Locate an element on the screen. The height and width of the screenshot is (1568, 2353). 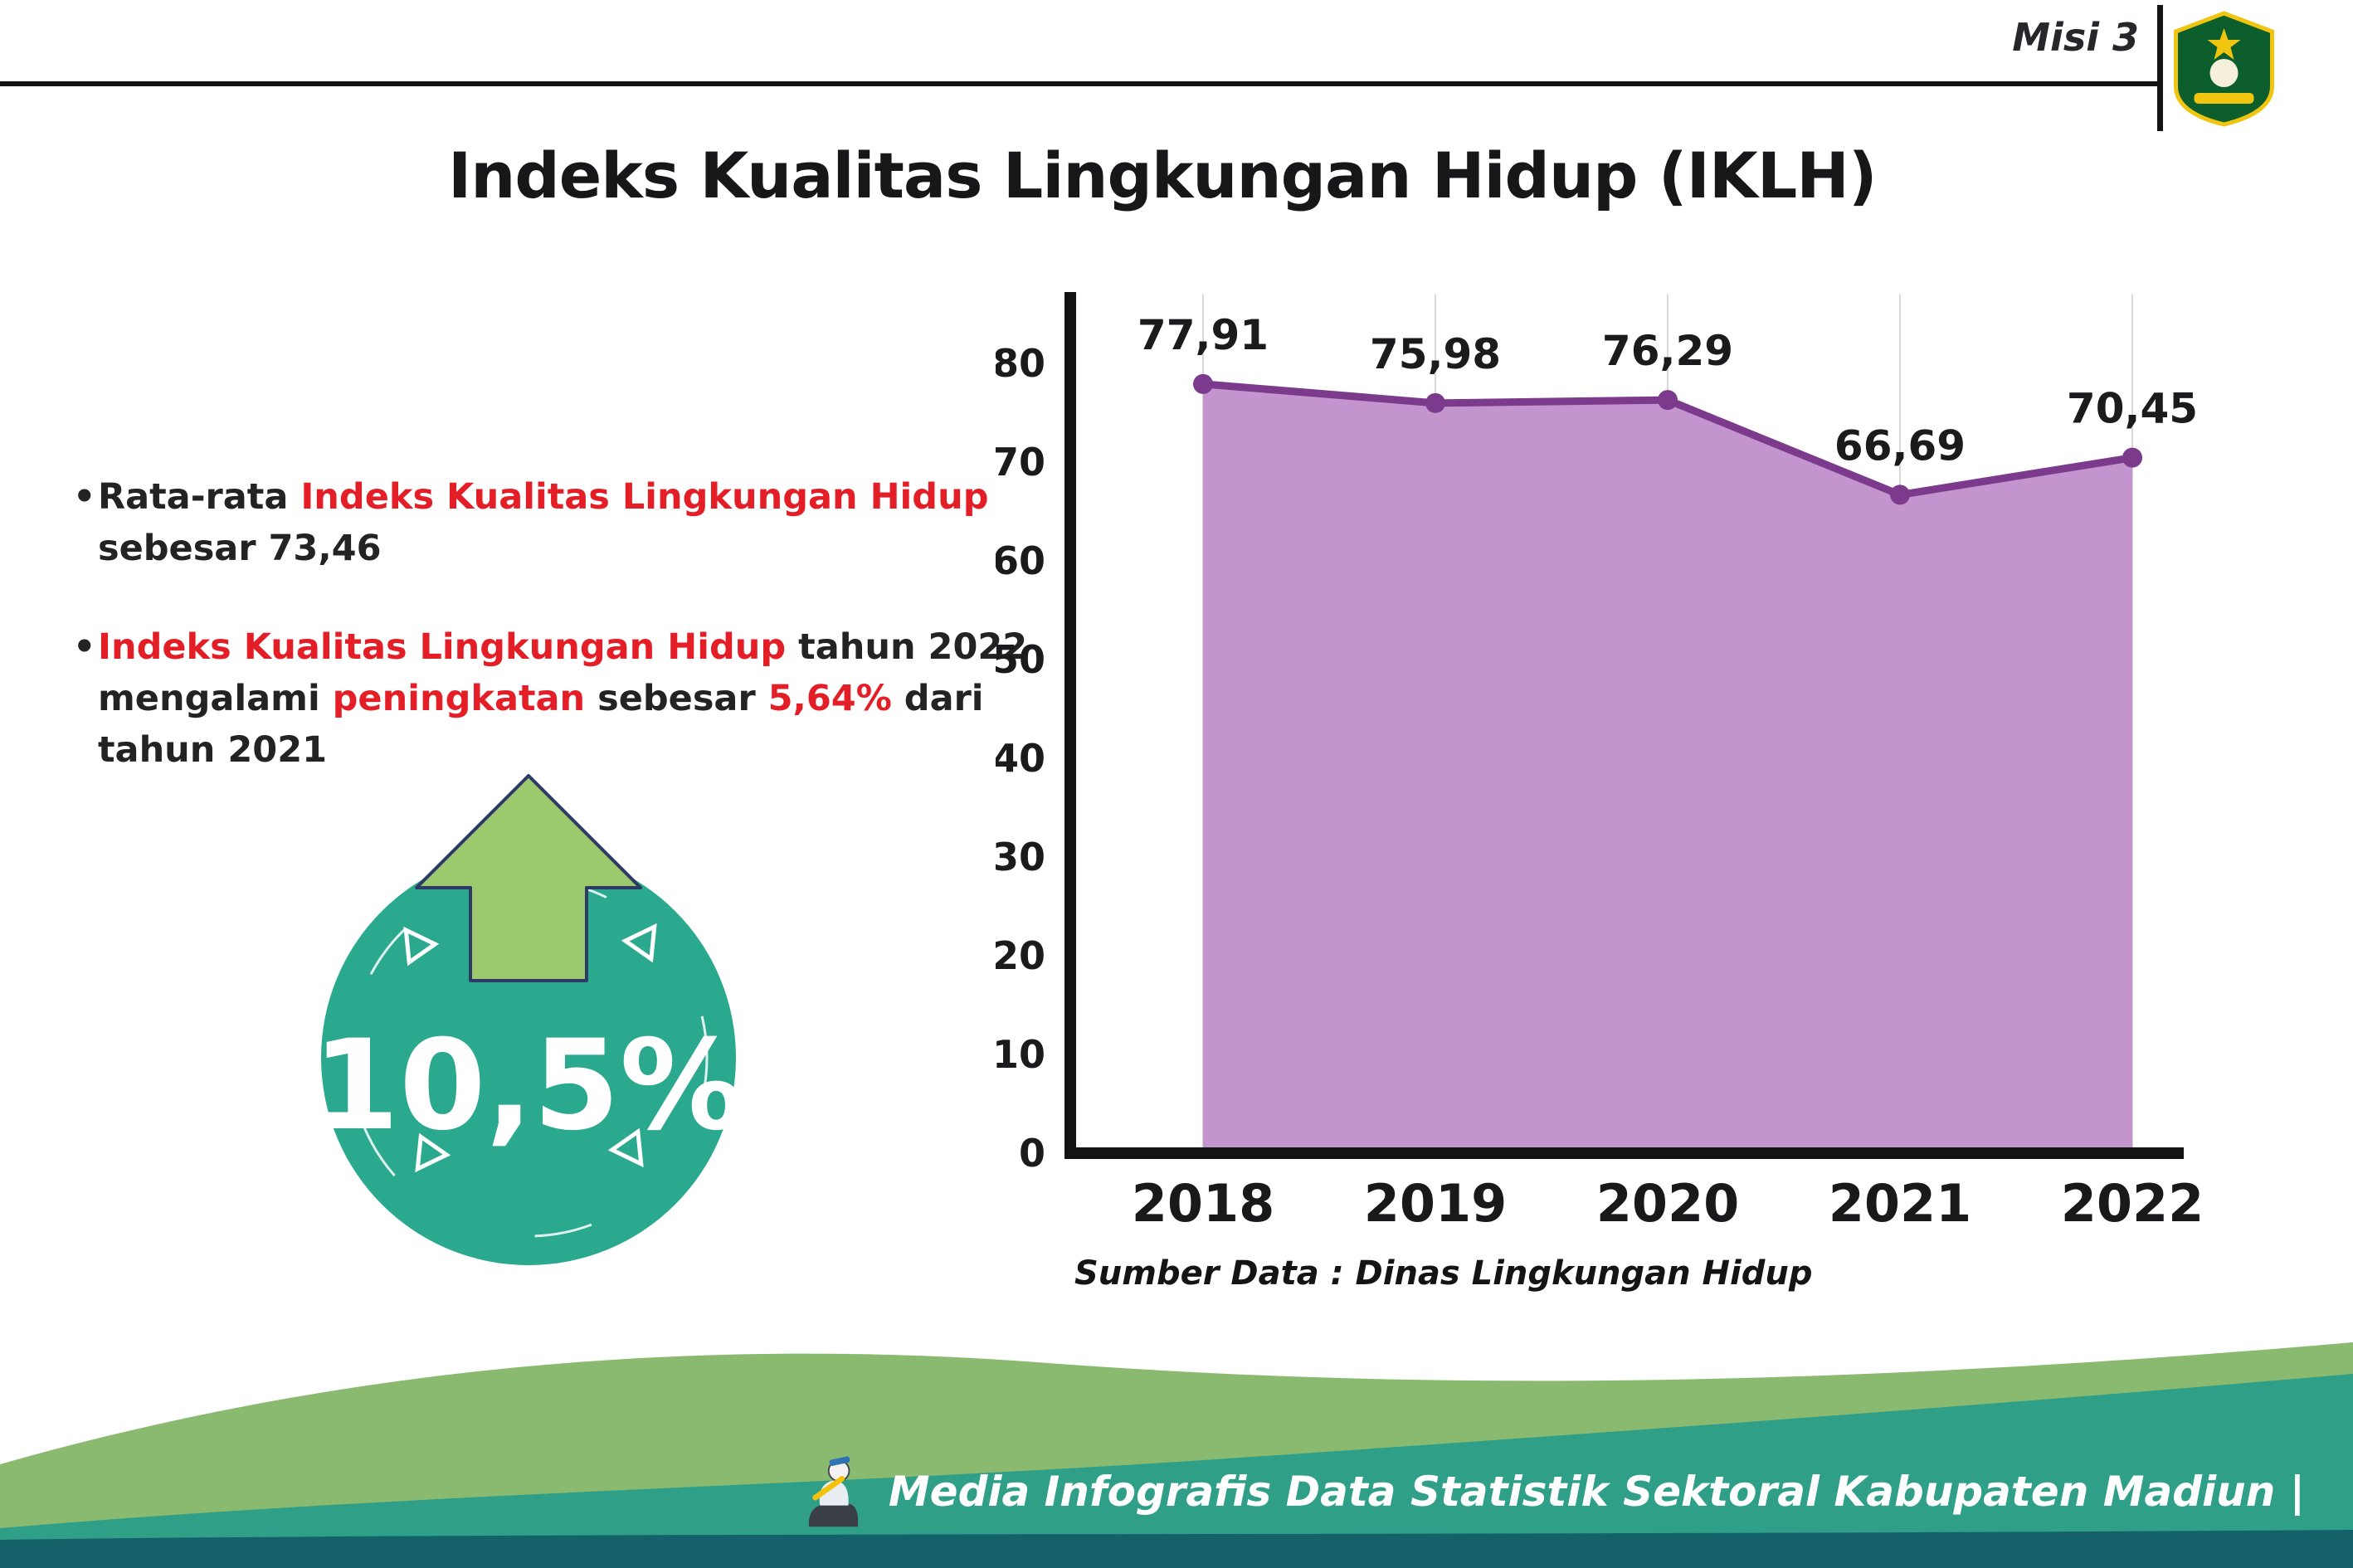
y-tick-label: 80 is located at coordinates (1020, 363).